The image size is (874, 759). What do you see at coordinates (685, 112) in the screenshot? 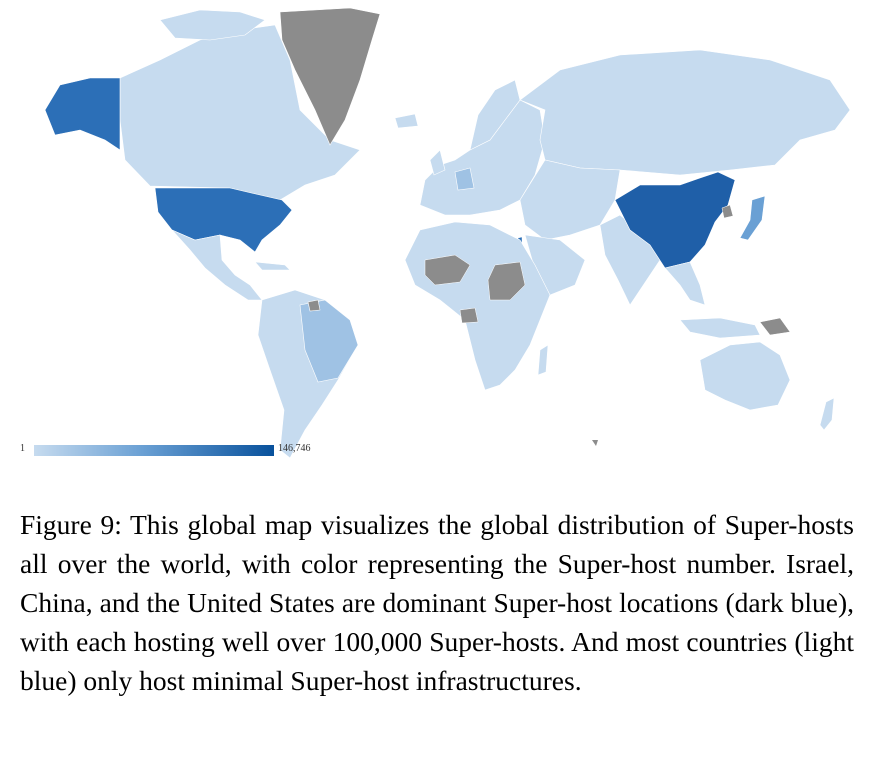
I see `region-russia` at bounding box center [685, 112].